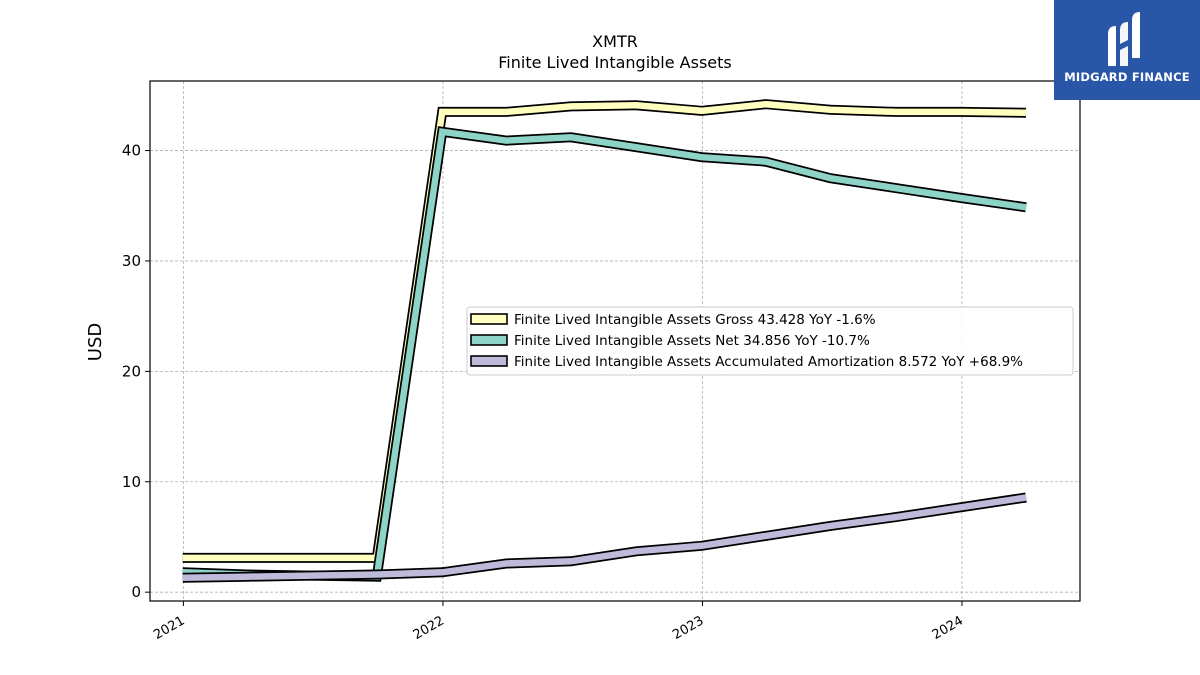 This screenshot has height=675, width=1200. What do you see at coordinates (1127, 77) in the screenshot?
I see `brand-name: MIDGARD FINANCE` at bounding box center [1127, 77].